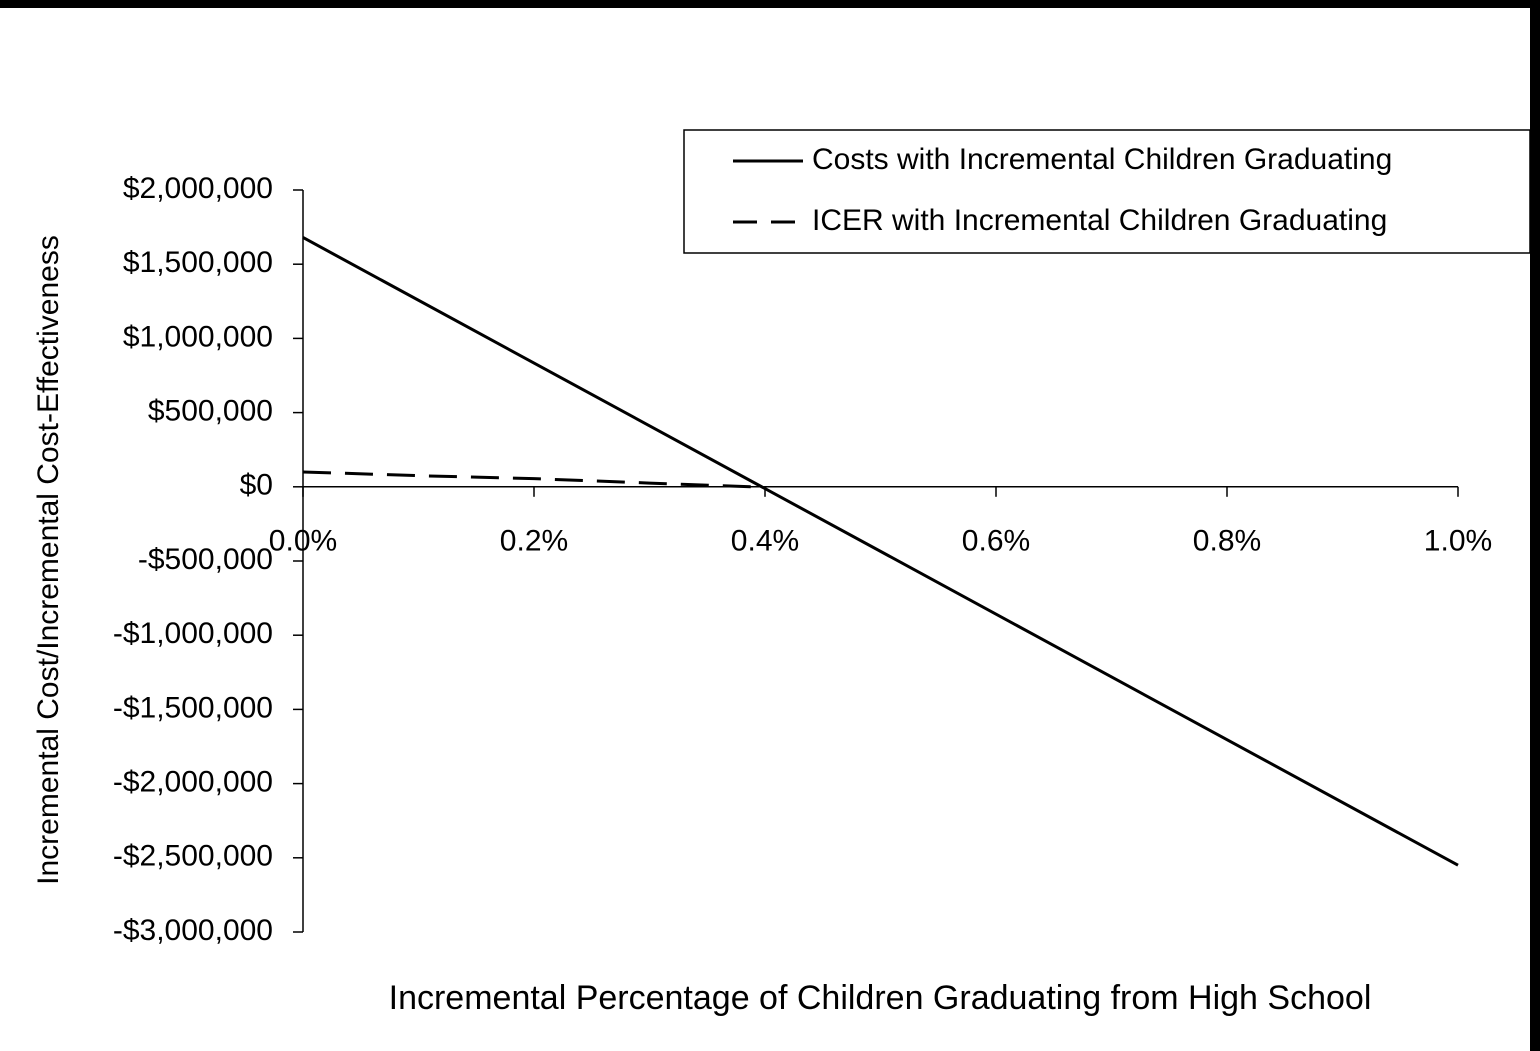 This screenshot has height=1051, width=1540. I want to click on y-tick-label: $1,500,000, so click(198, 262).